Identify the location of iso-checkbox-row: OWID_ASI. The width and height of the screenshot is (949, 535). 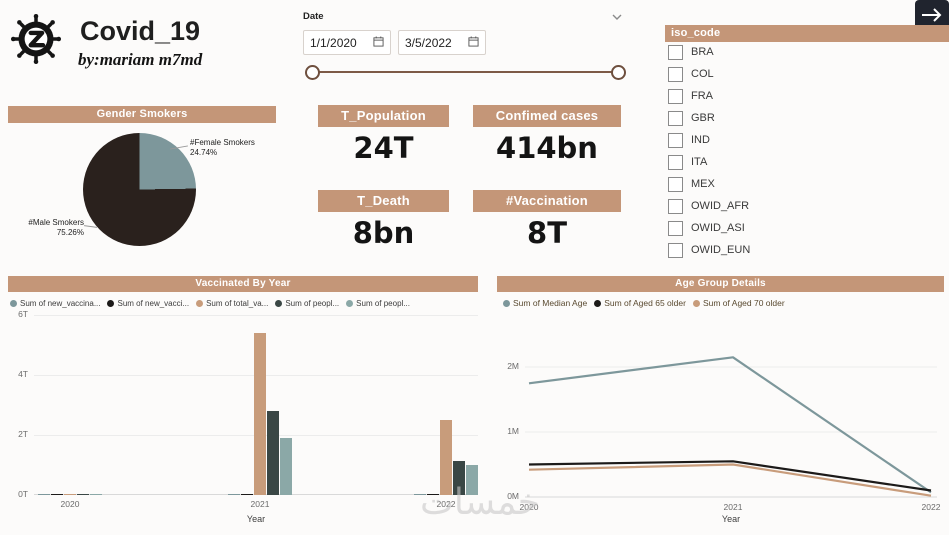
(706, 228).